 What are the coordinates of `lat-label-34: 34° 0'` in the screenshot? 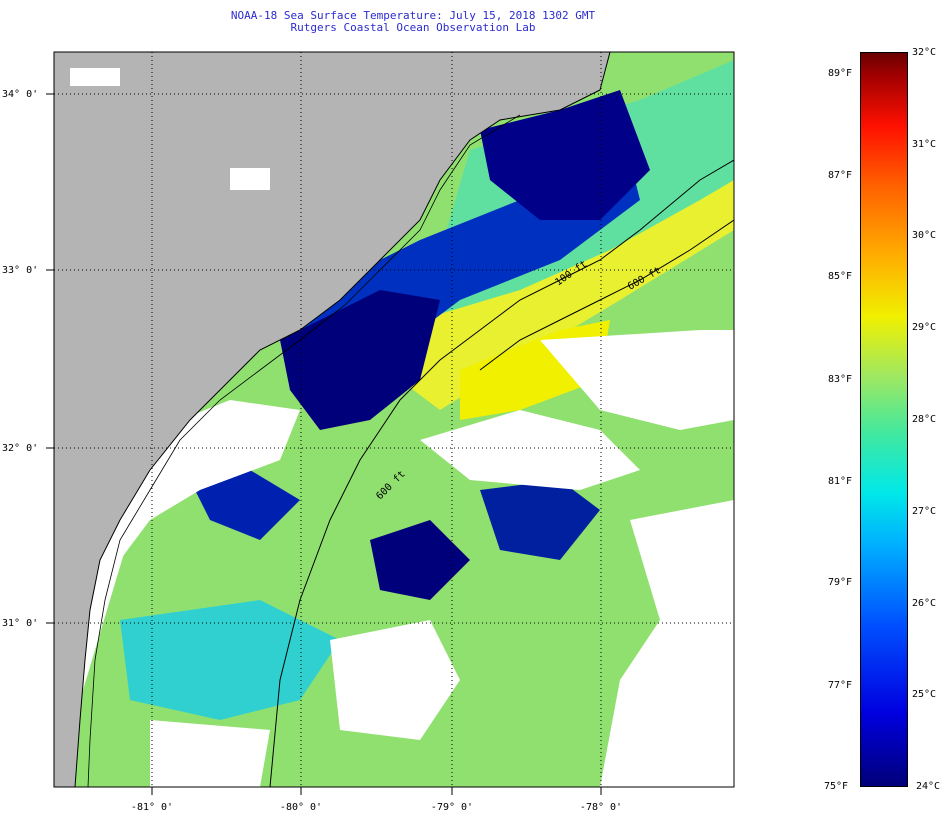 It's located at (20, 94).